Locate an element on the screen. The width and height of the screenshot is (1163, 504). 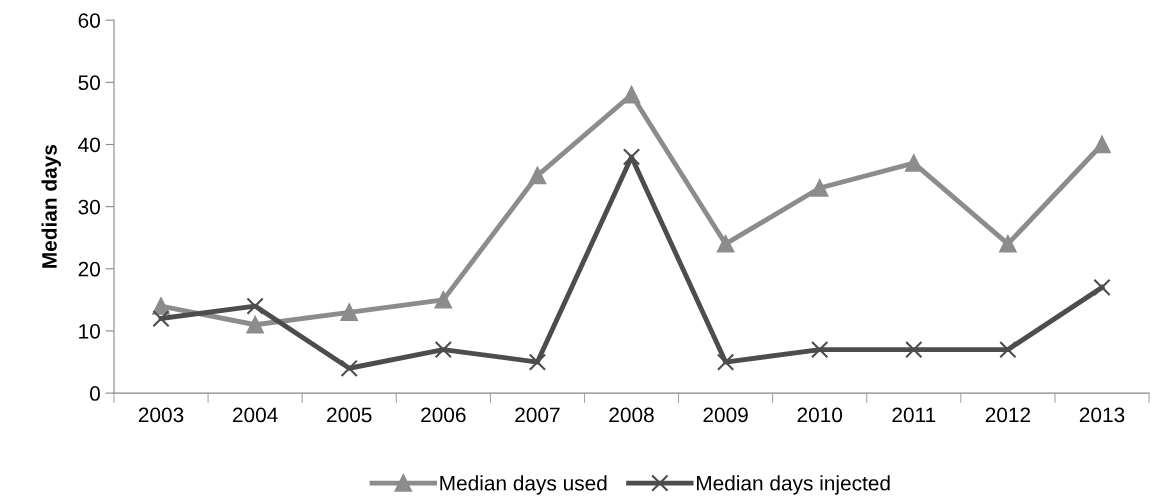
y-tick-label: 40 is located at coordinates (89, 145).